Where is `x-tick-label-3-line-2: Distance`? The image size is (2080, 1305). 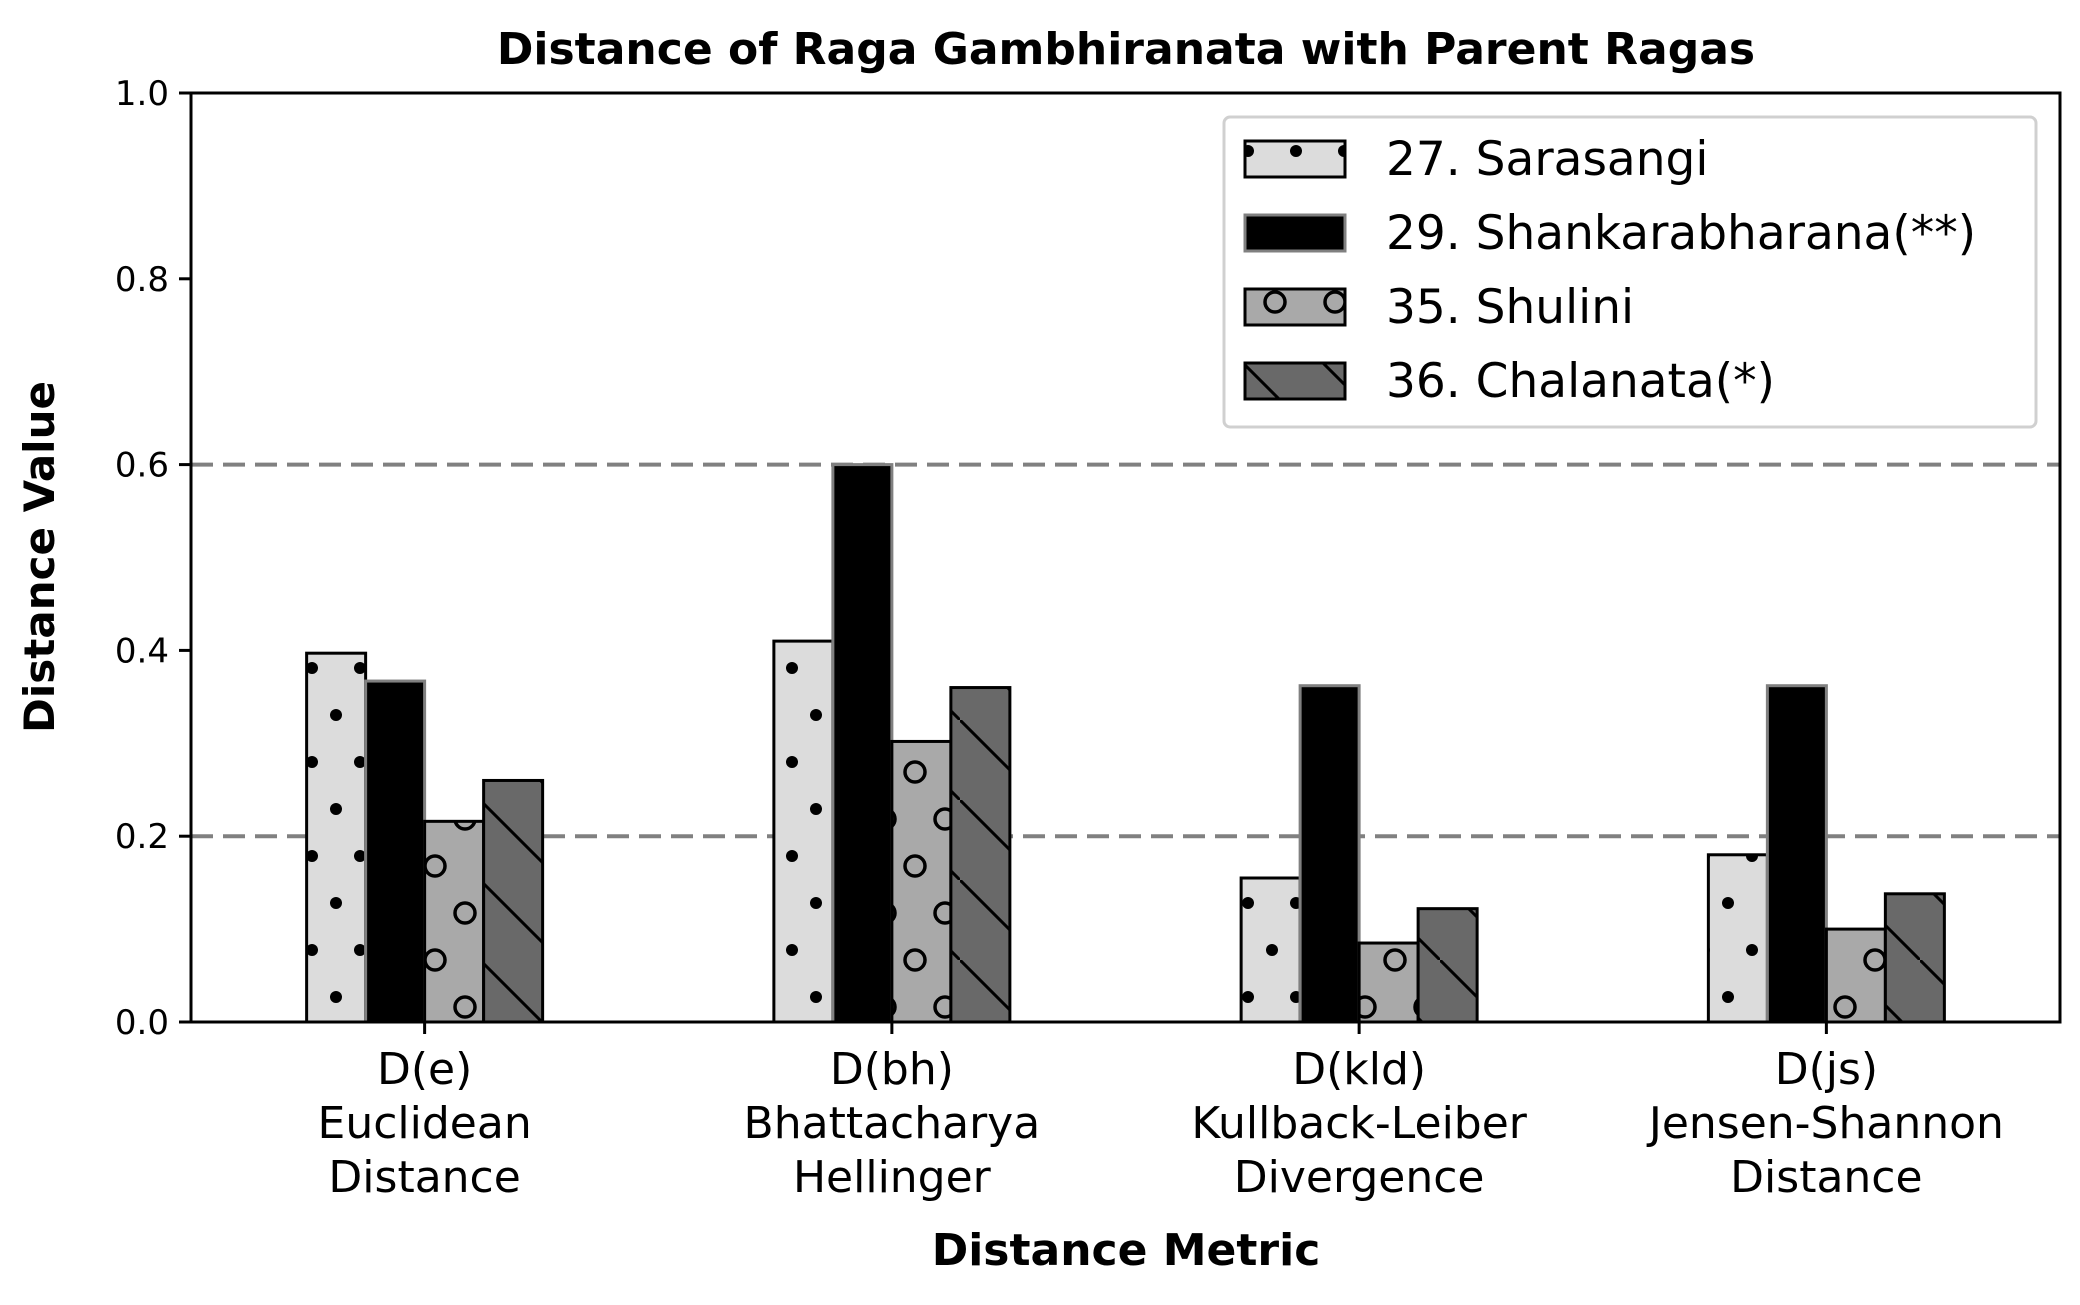
x-tick-label-3-line-2: Distance is located at coordinates (1826, 1177).